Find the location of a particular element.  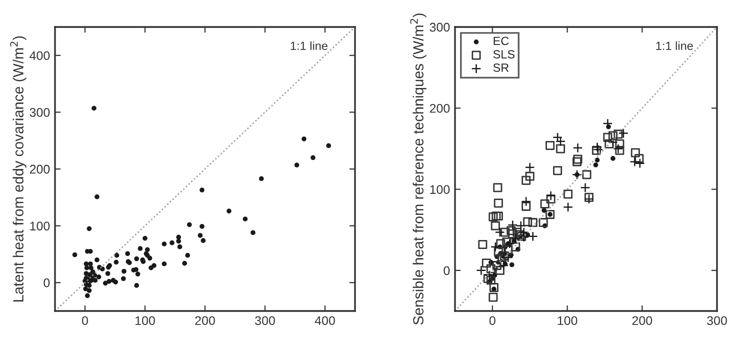

legend-label: SLS is located at coordinates (504, 54).